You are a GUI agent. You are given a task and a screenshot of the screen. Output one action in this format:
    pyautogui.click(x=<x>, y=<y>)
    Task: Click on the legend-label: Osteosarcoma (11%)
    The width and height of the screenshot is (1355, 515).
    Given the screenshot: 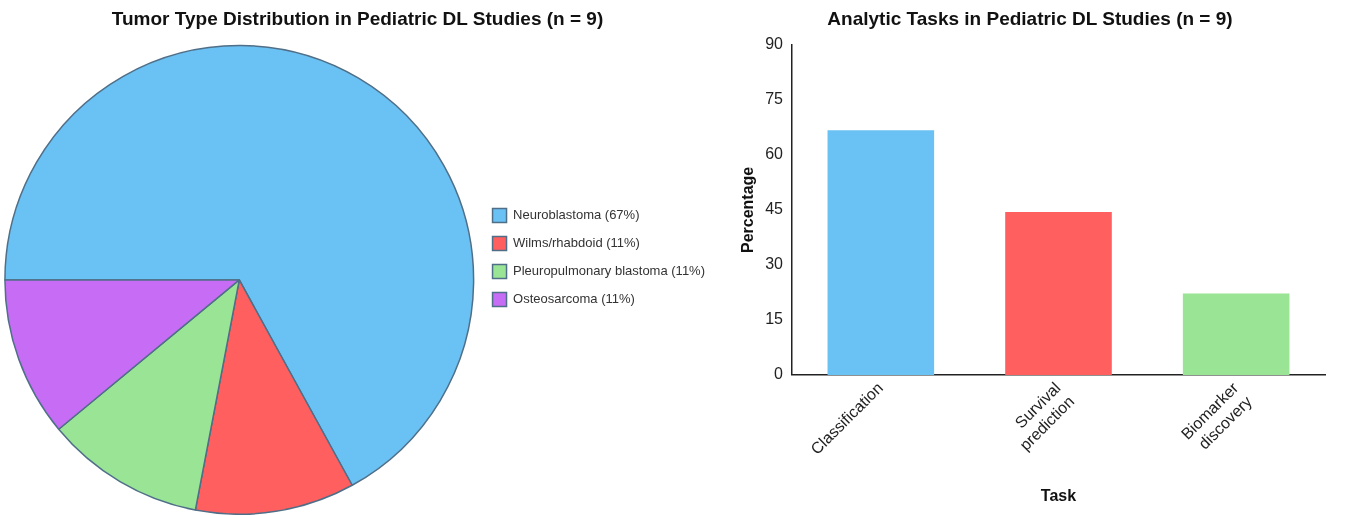 What is the action you would take?
    pyautogui.click(x=574, y=299)
    